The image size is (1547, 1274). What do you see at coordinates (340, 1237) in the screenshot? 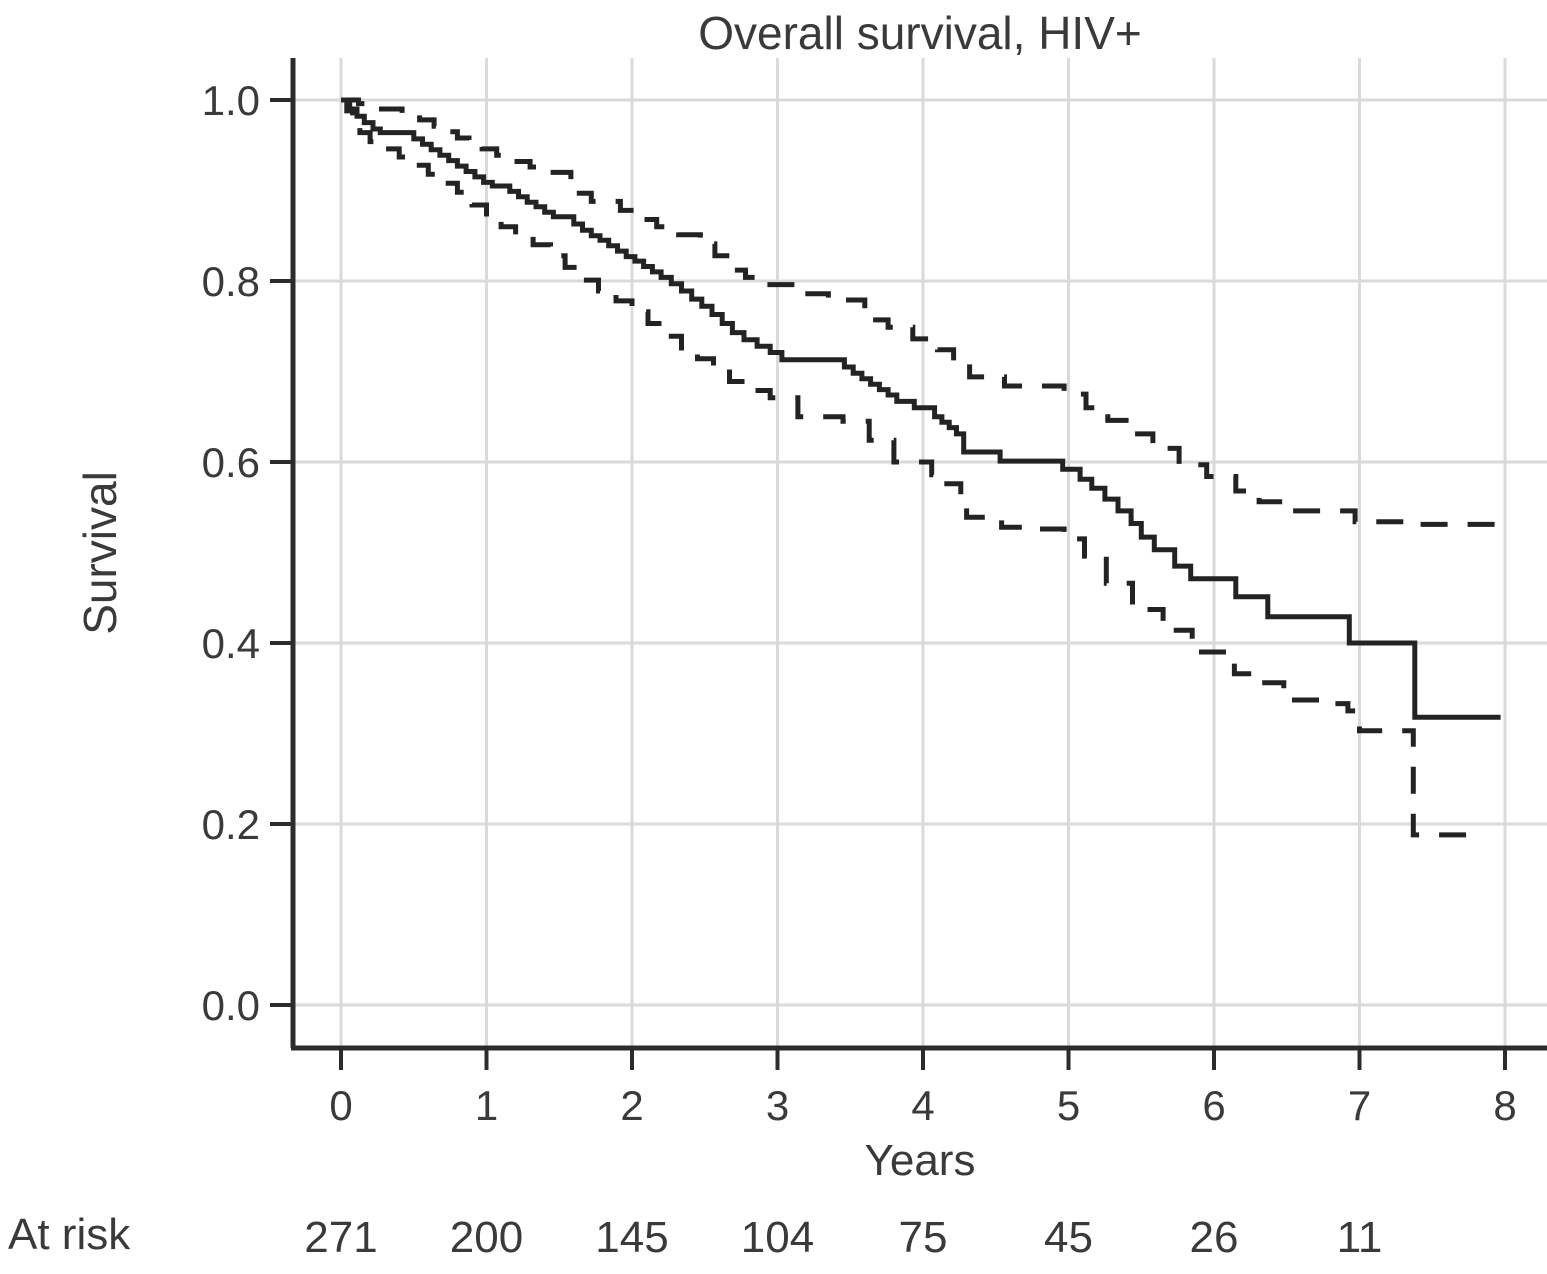
I see `at-risk-count: 271` at bounding box center [340, 1237].